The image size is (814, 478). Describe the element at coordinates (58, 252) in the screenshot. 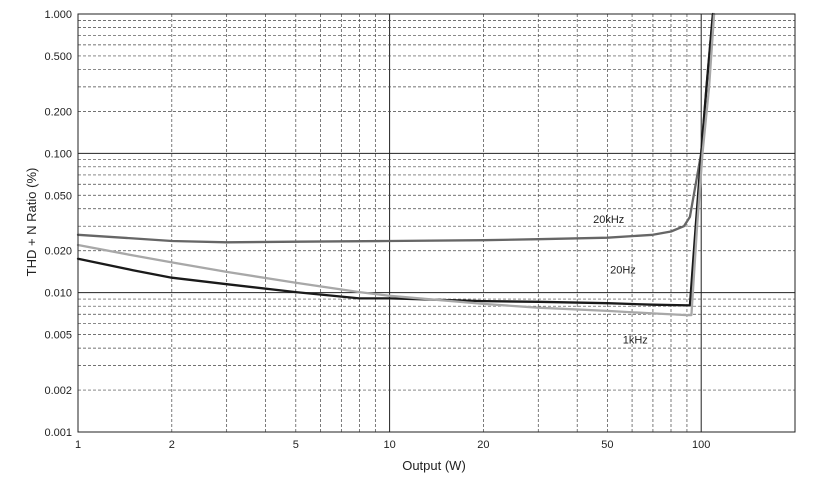

I see `y-tick-label: 0.020` at that location.